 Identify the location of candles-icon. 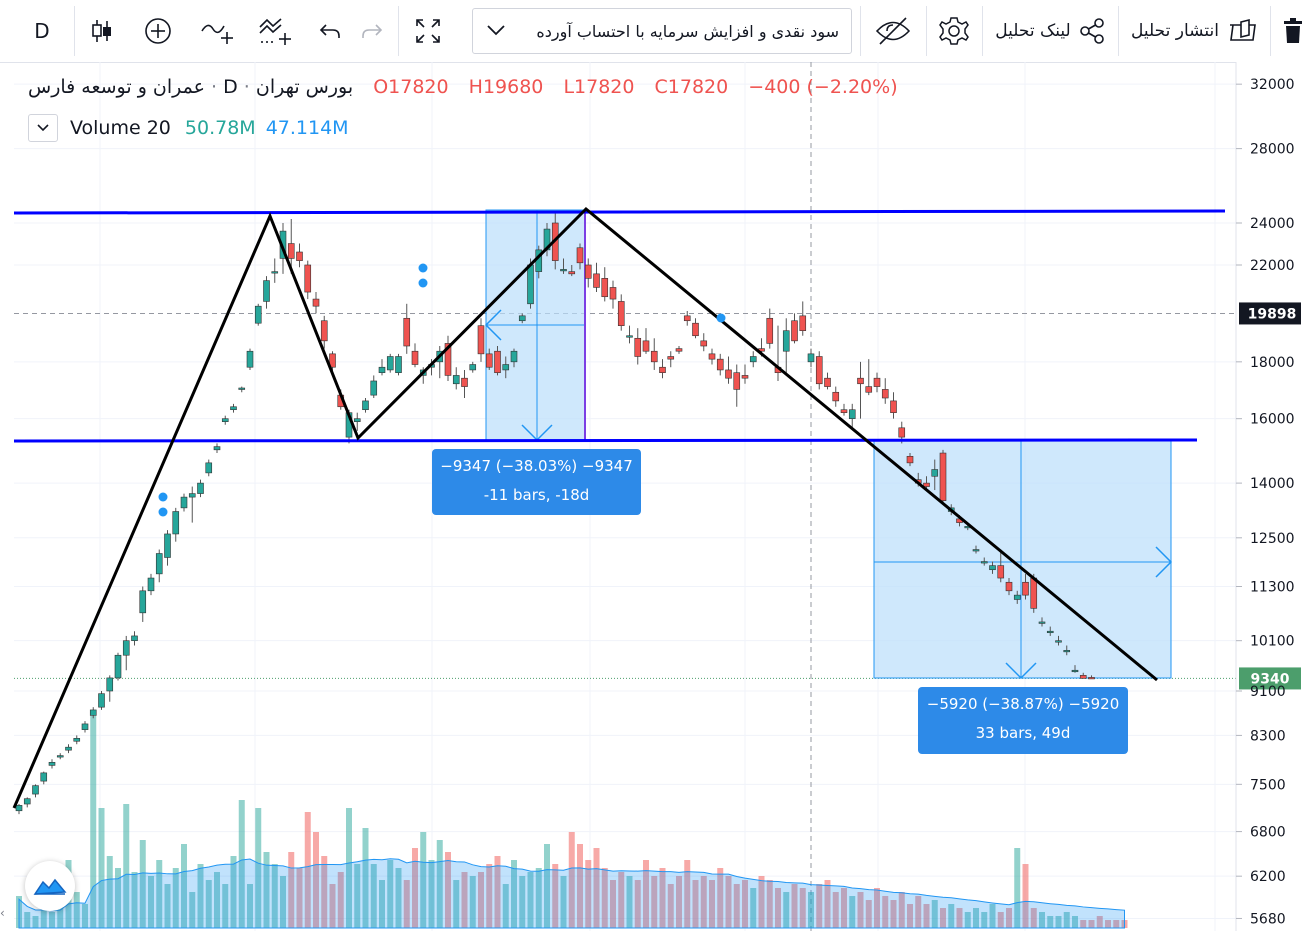
(102, 31).